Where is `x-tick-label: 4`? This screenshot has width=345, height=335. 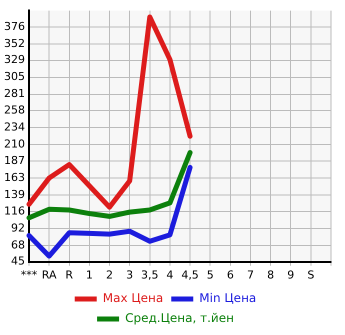
x-tick-label: 4 is located at coordinates (170, 275).